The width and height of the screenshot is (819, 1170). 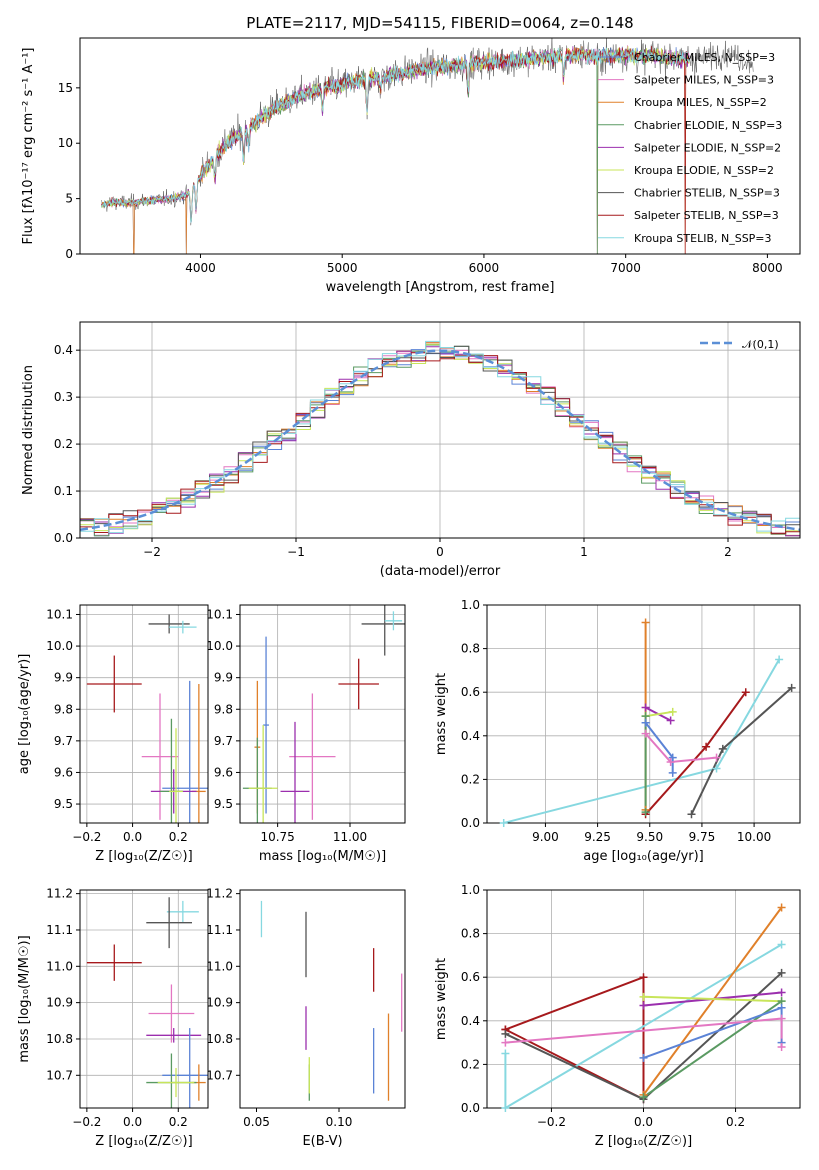 What do you see at coordinates (28, 430) in the screenshot?
I see `y-axis-label: Normed distribution` at bounding box center [28, 430].